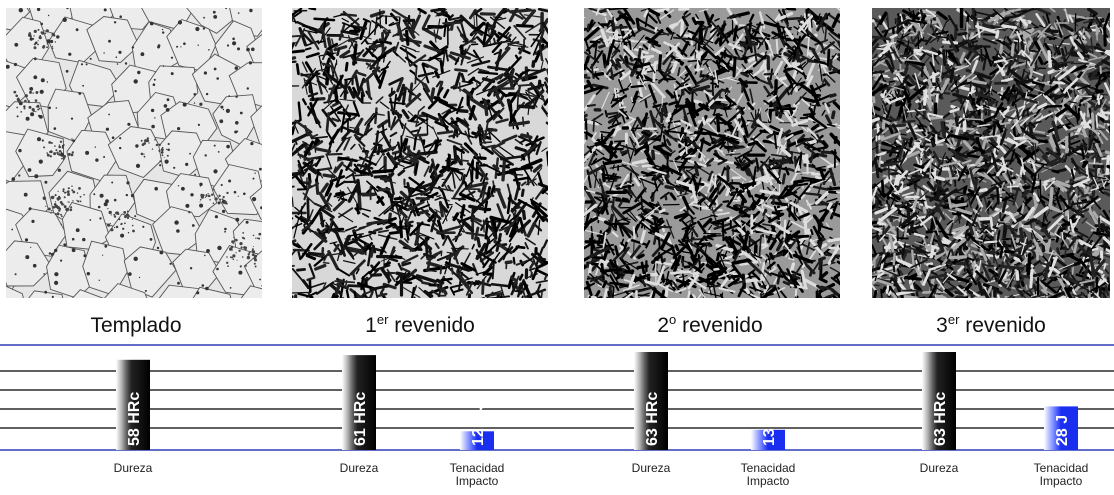 The height and width of the screenshot is (495, 1114). Describe the element at coordinates (478, 424) in the screenshot. I see `tenacidad-bar-value-label: 12,7 J` at that location.